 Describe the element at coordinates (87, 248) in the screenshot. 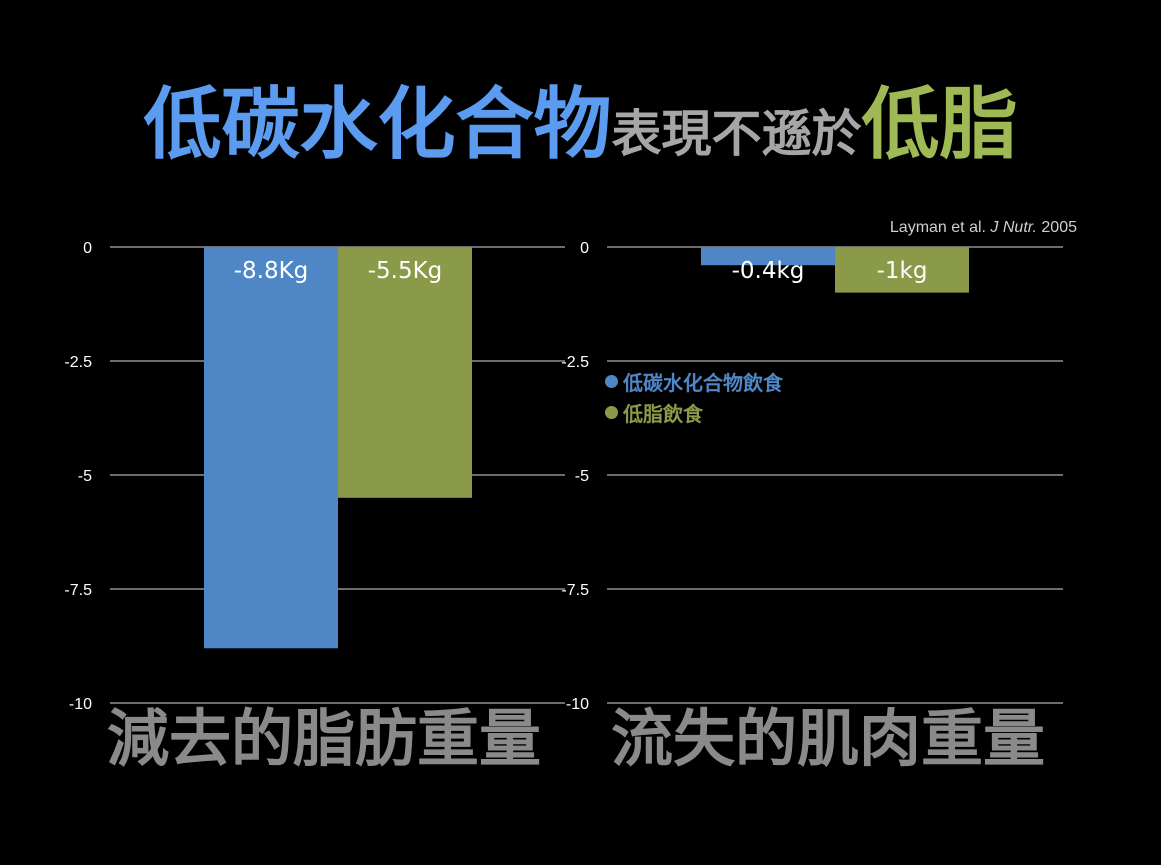

I see `fat-ytick-label: 0` at that location.